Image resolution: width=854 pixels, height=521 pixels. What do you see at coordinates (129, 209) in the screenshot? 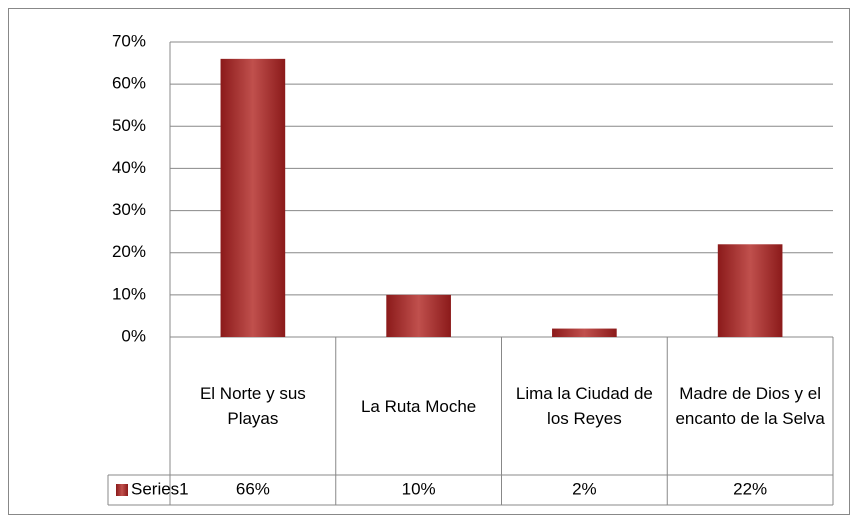
I see `y-tick-label: 30%` at bounding box center [129, 209].